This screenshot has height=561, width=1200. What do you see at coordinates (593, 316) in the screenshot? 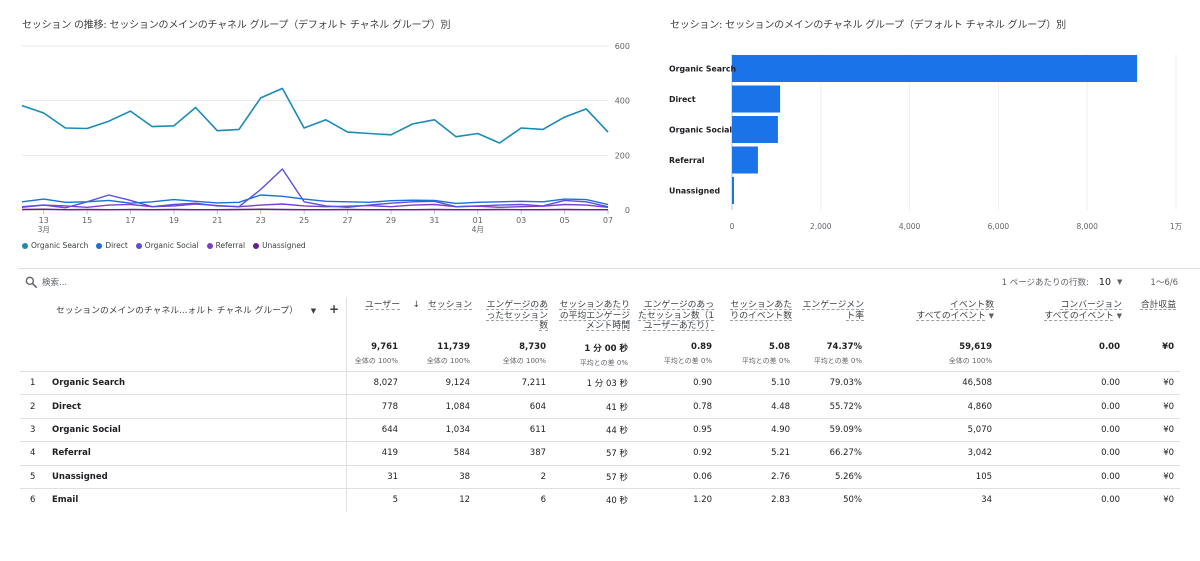
I see `column-header-avg-engagement-time: セッションあたりの平均エンゲージメント時間` at bounding box center [593, 316].